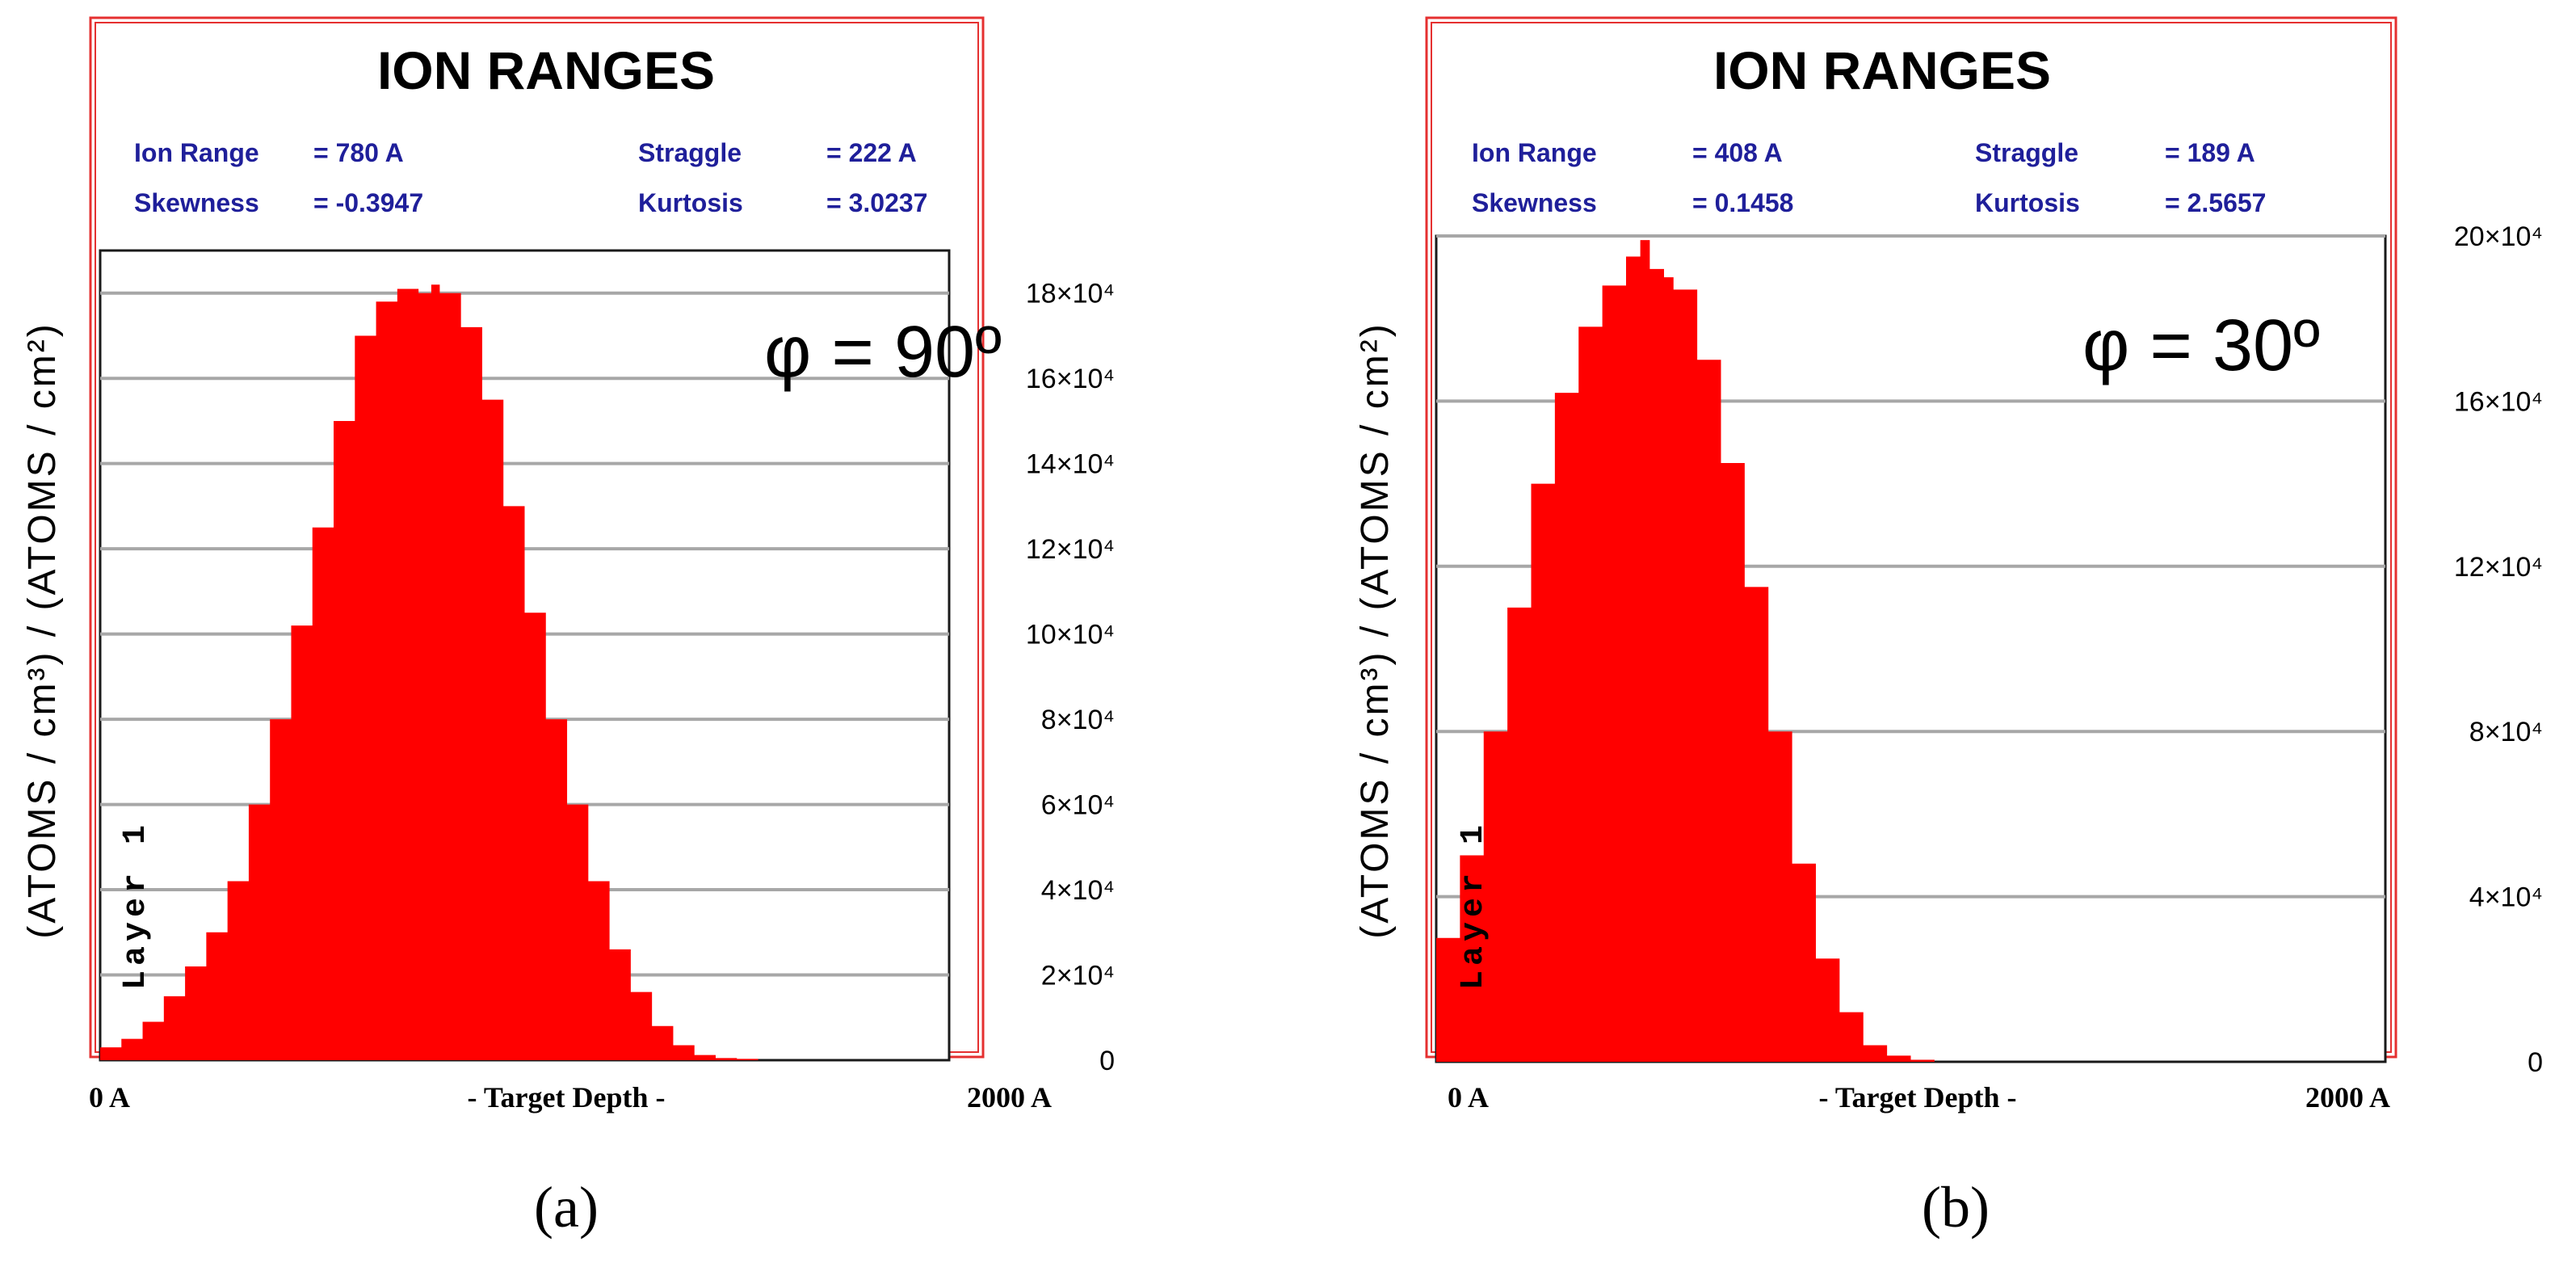 Image resolution: width=2576 pixels, height=1263 pixels. I want to click on stat-value-3: = 3.0237, so click(877, 202).